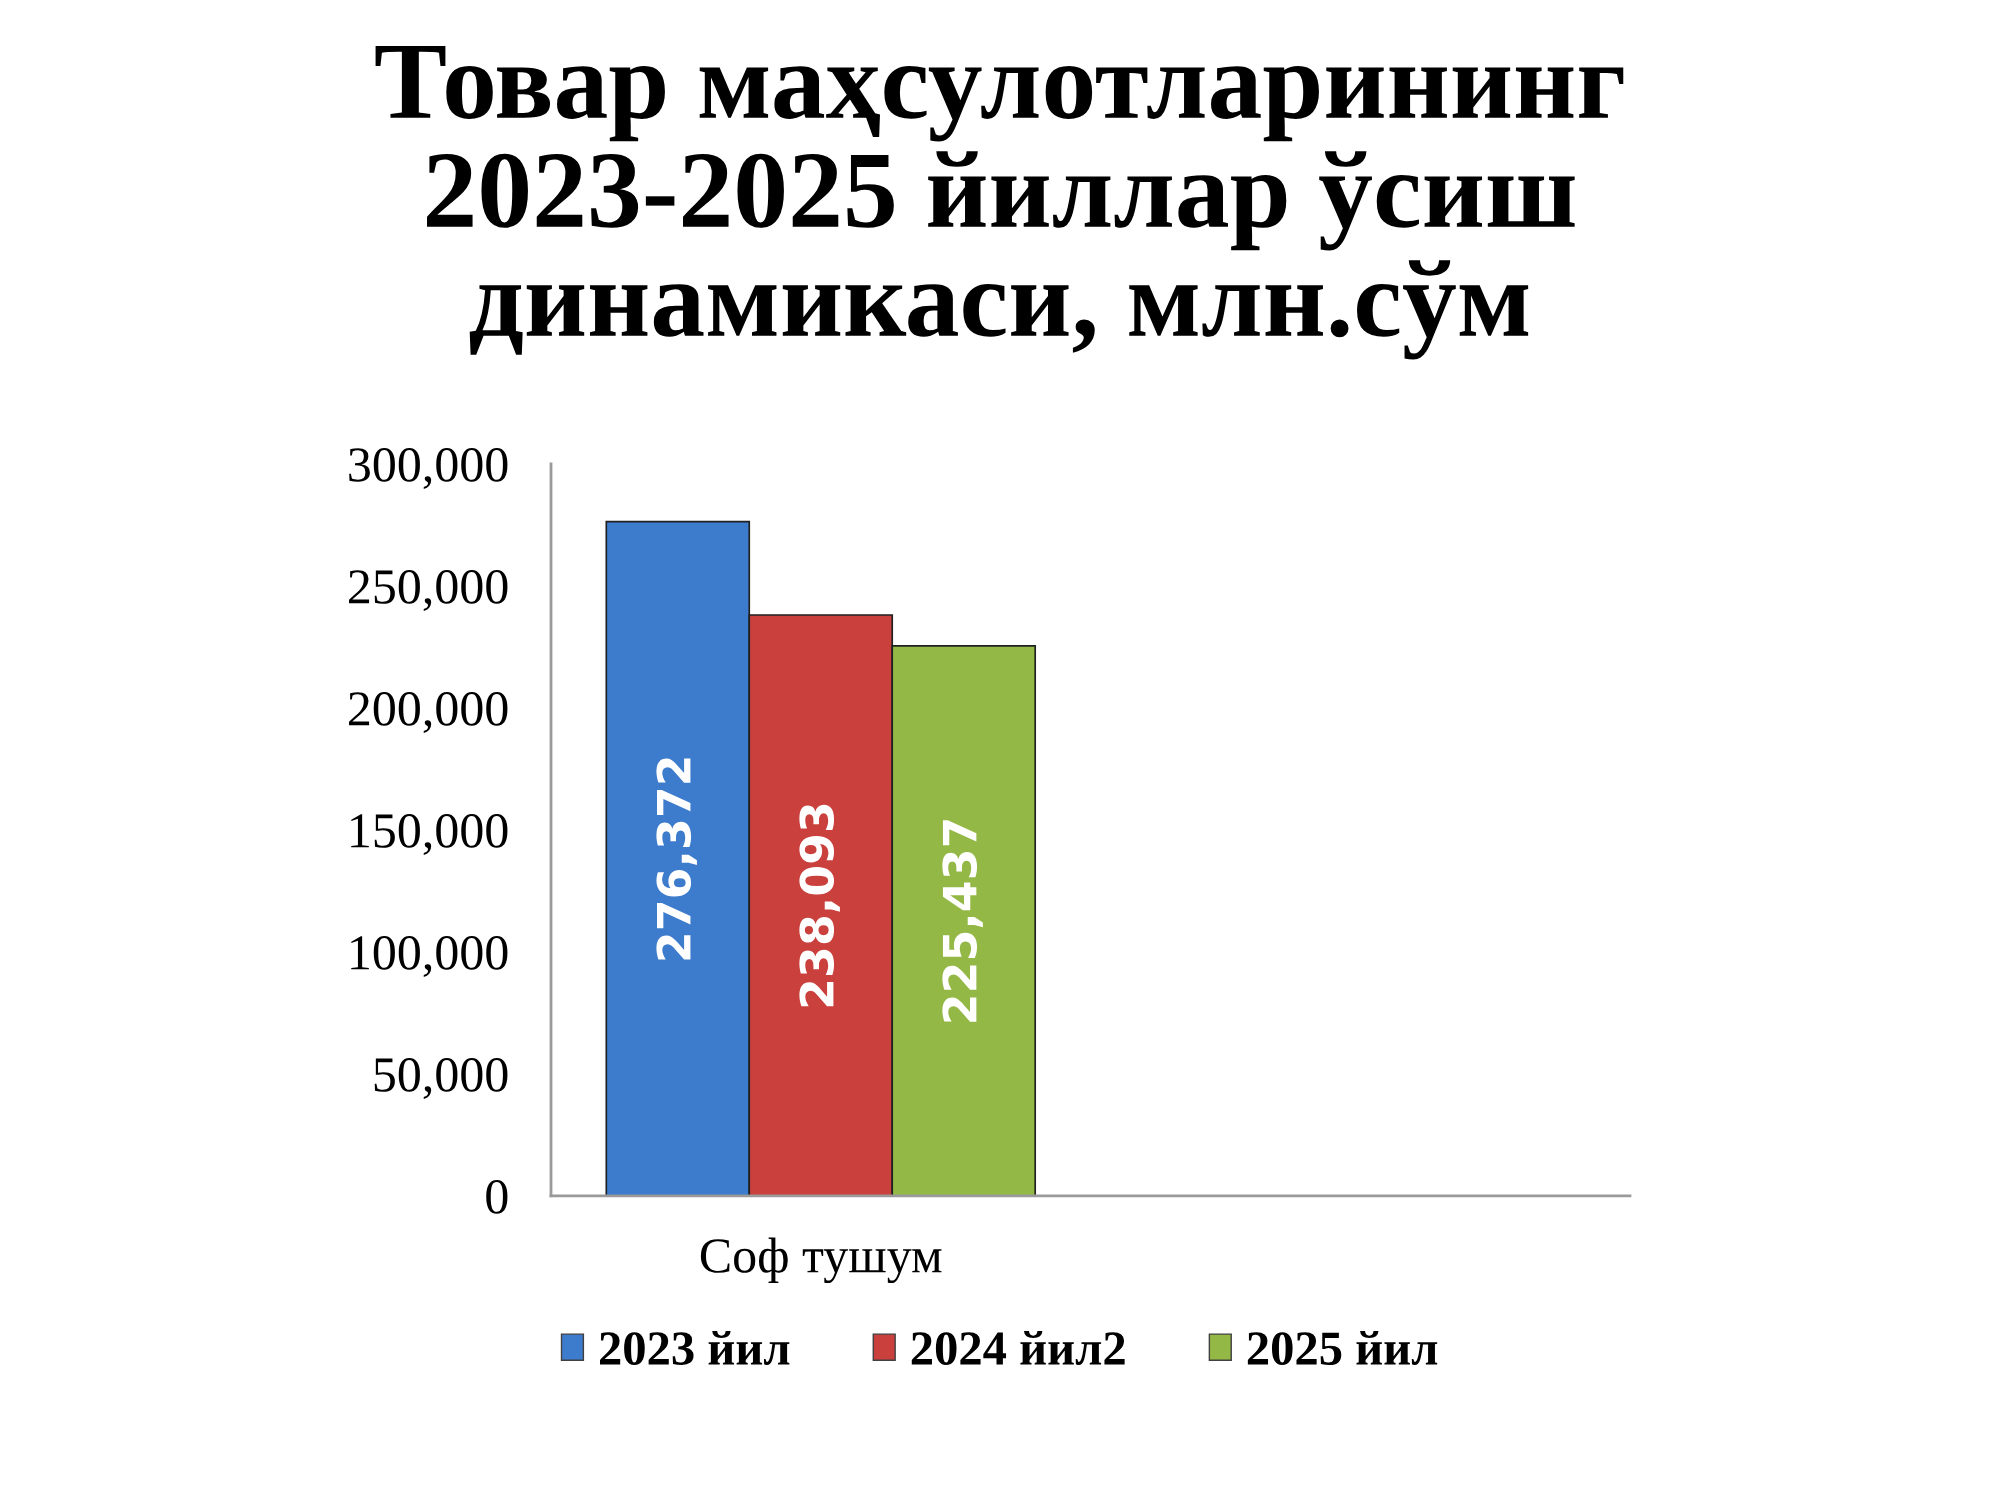 The width and height of the screenshot is (2000, 1500). I want to click on x-tick-label: Соф тушум, so click(821, 1260).